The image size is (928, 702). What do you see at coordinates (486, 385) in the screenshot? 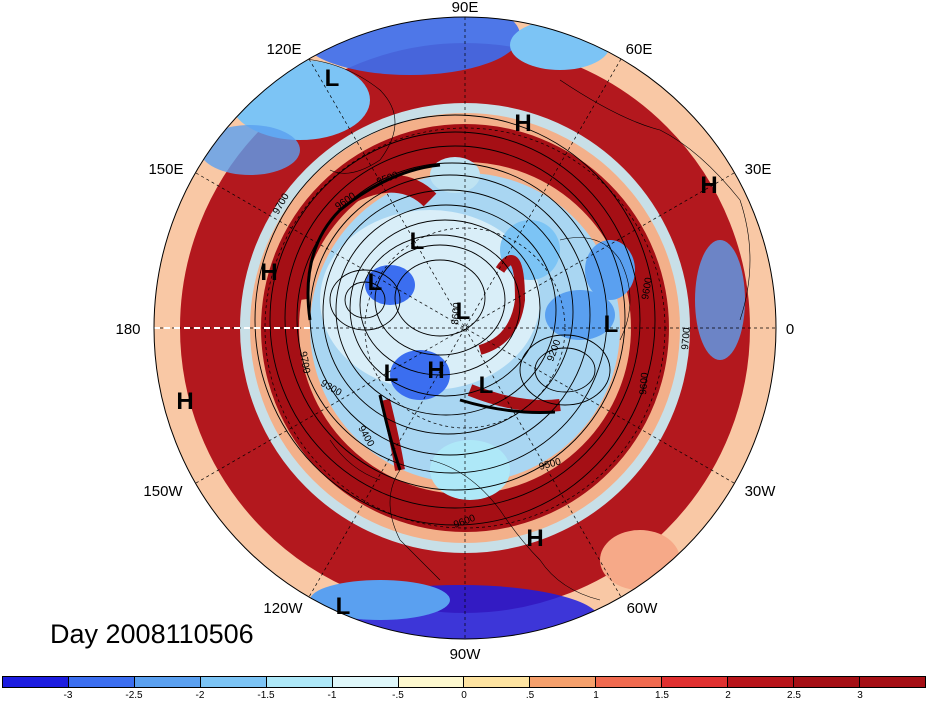
I see `pressure-center-l7: L` at bounding box center [486, 385].